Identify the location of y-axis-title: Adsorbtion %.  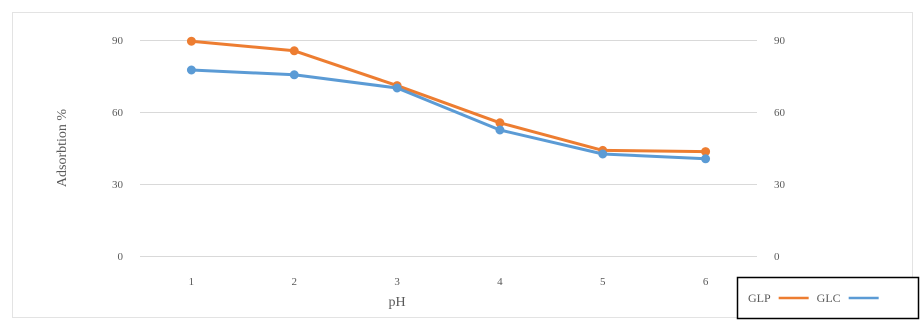
(62, 148).